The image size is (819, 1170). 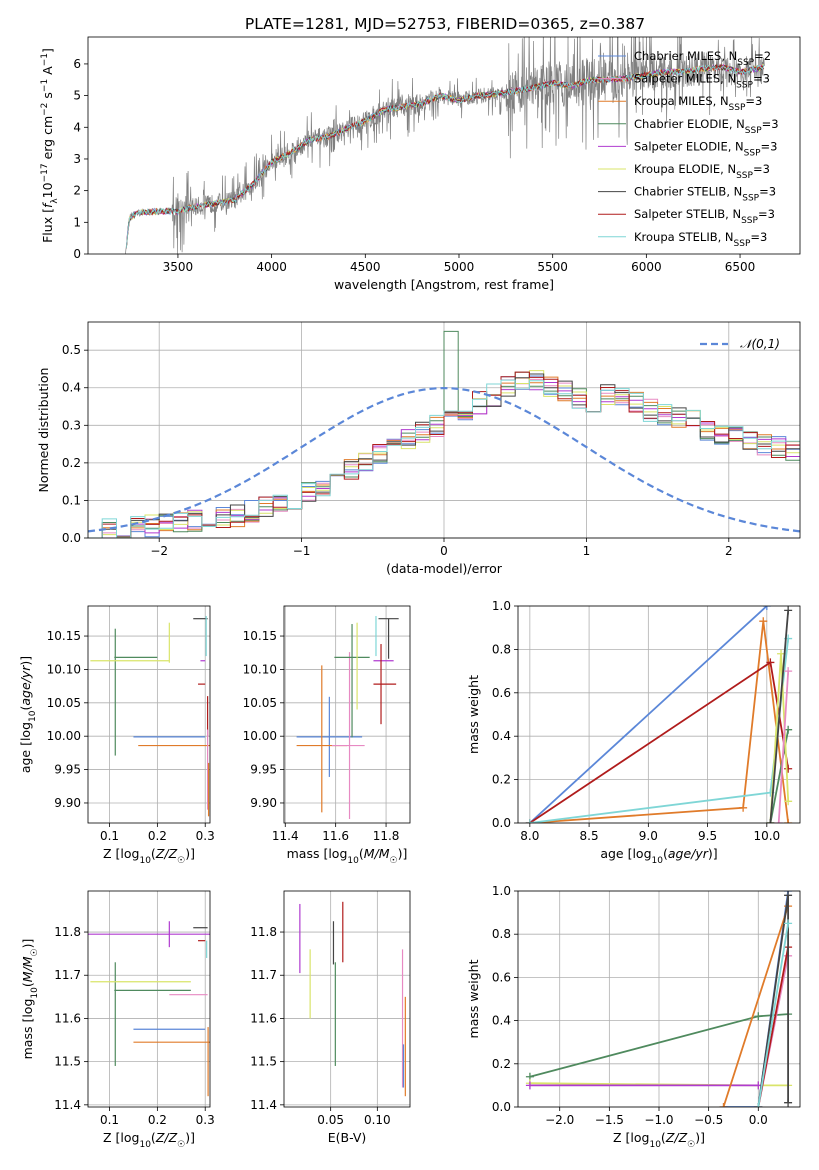 What do you see at coordinates (704, 216) in the screenshot?
I see `legend-entry: Salpeter STELIB, NSSP=3` at bounding box center [704, 216].